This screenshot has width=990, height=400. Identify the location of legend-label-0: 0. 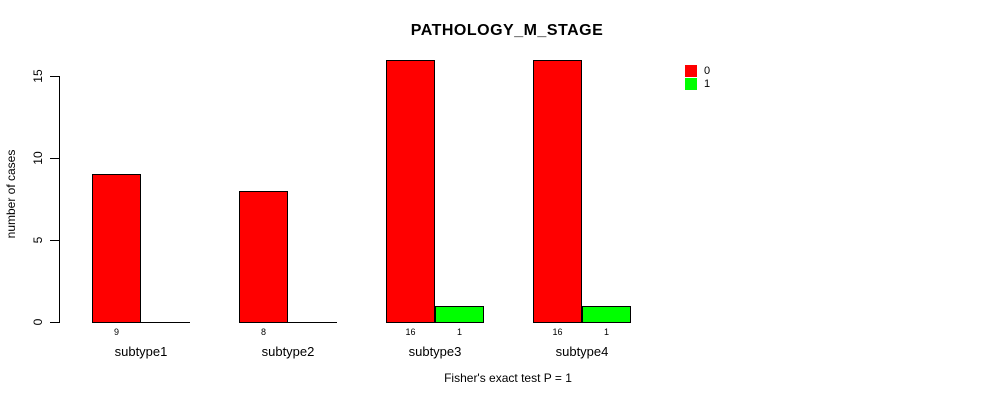
(707, 70).